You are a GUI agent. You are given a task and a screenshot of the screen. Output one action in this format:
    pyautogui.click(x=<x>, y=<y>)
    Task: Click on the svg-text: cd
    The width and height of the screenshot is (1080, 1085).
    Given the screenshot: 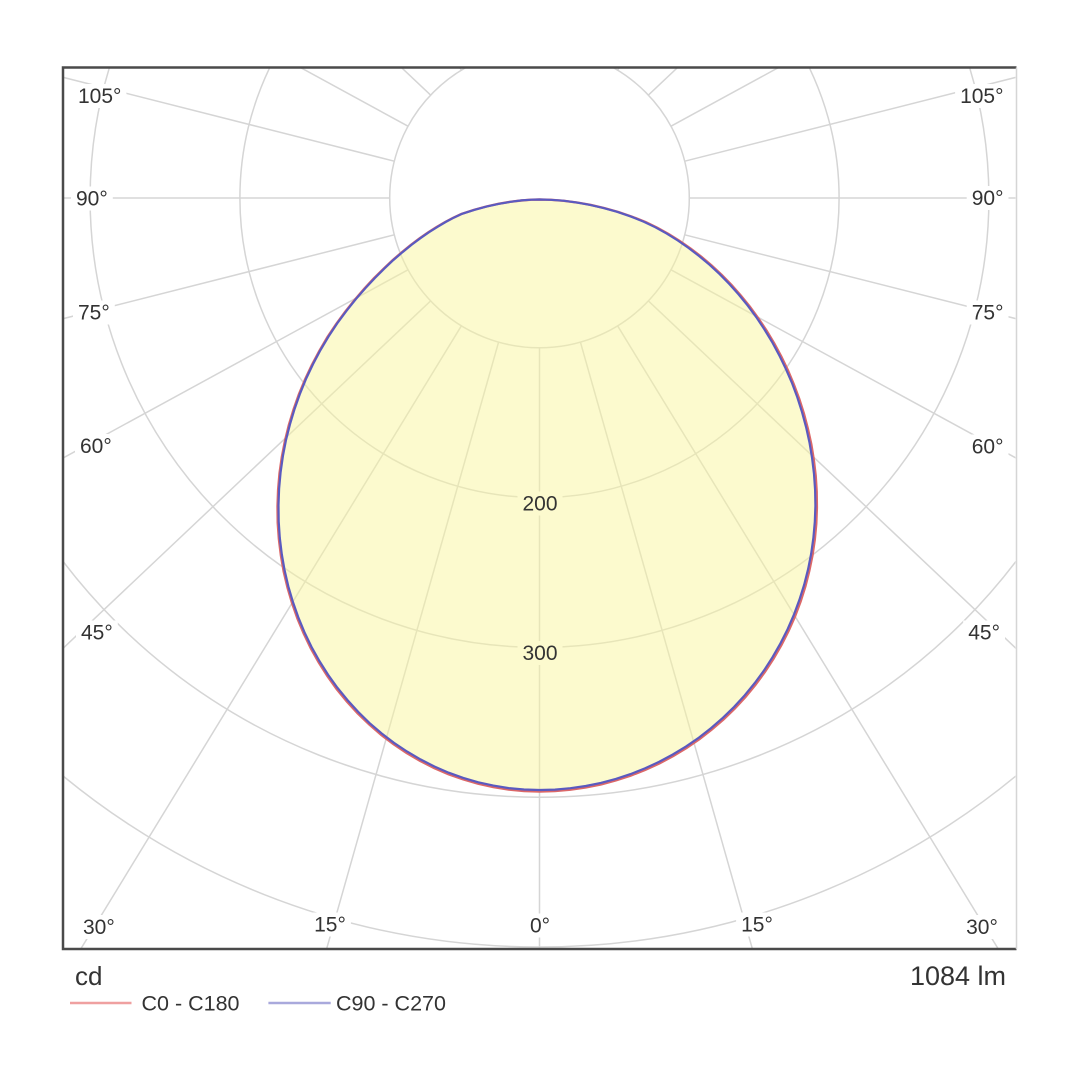 What is the action you would take?
    pyautogui.click(x=88, y=976)
    